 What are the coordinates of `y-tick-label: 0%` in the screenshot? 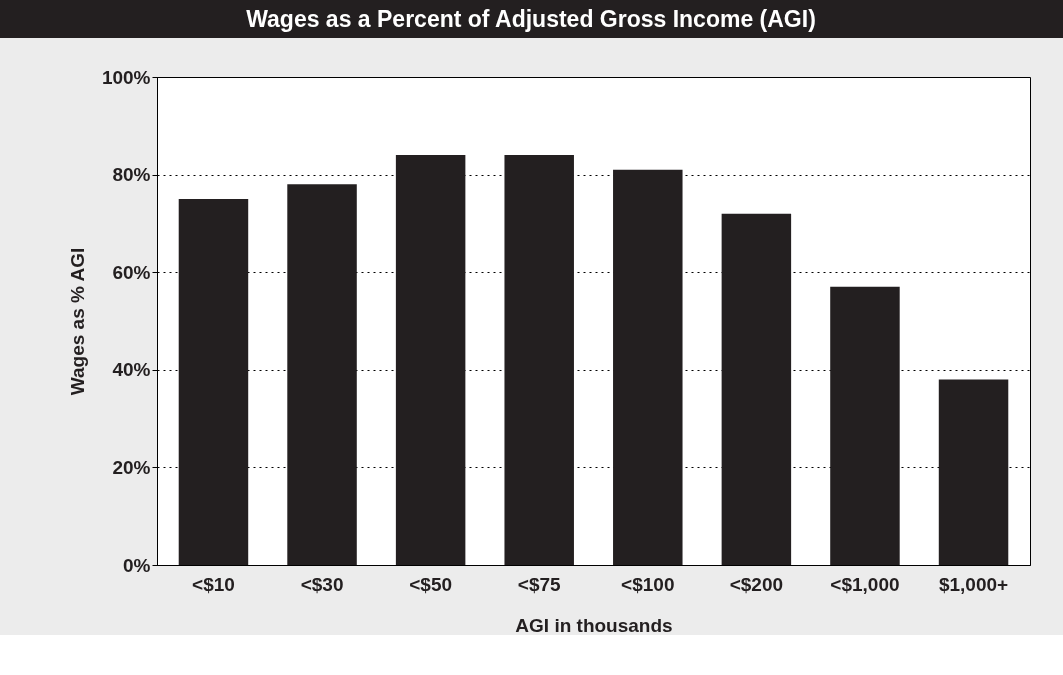 It's located at (137, 565).